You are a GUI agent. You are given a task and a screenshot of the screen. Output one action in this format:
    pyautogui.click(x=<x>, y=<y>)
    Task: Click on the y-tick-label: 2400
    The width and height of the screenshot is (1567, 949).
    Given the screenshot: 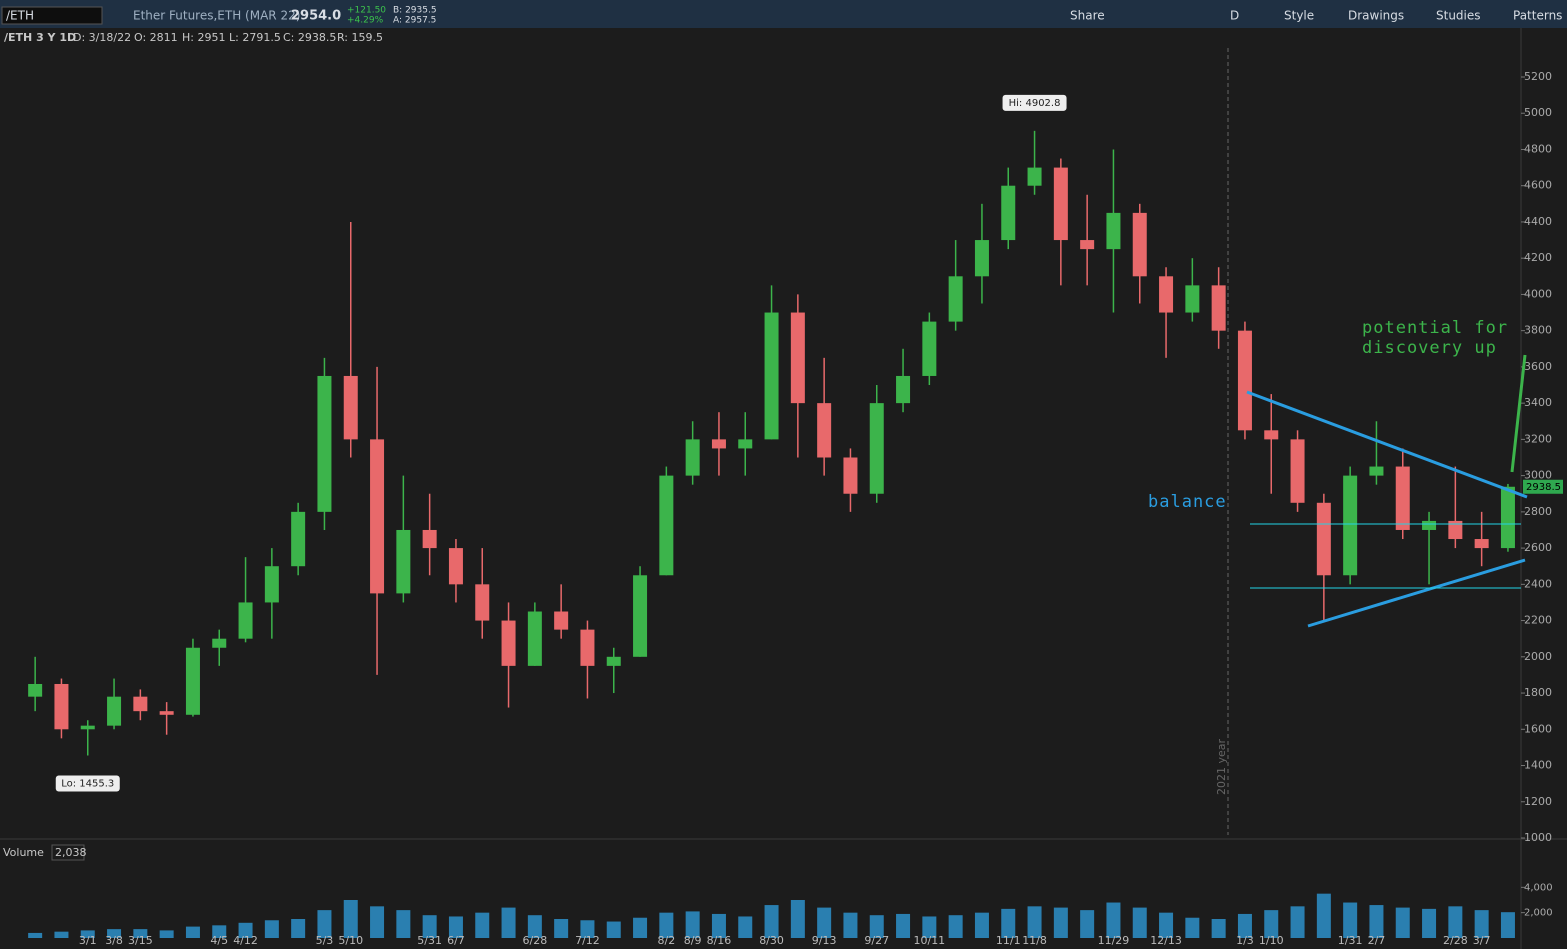 What is the action you would take?
    pyautogui.click(x=1538, y=583)
    